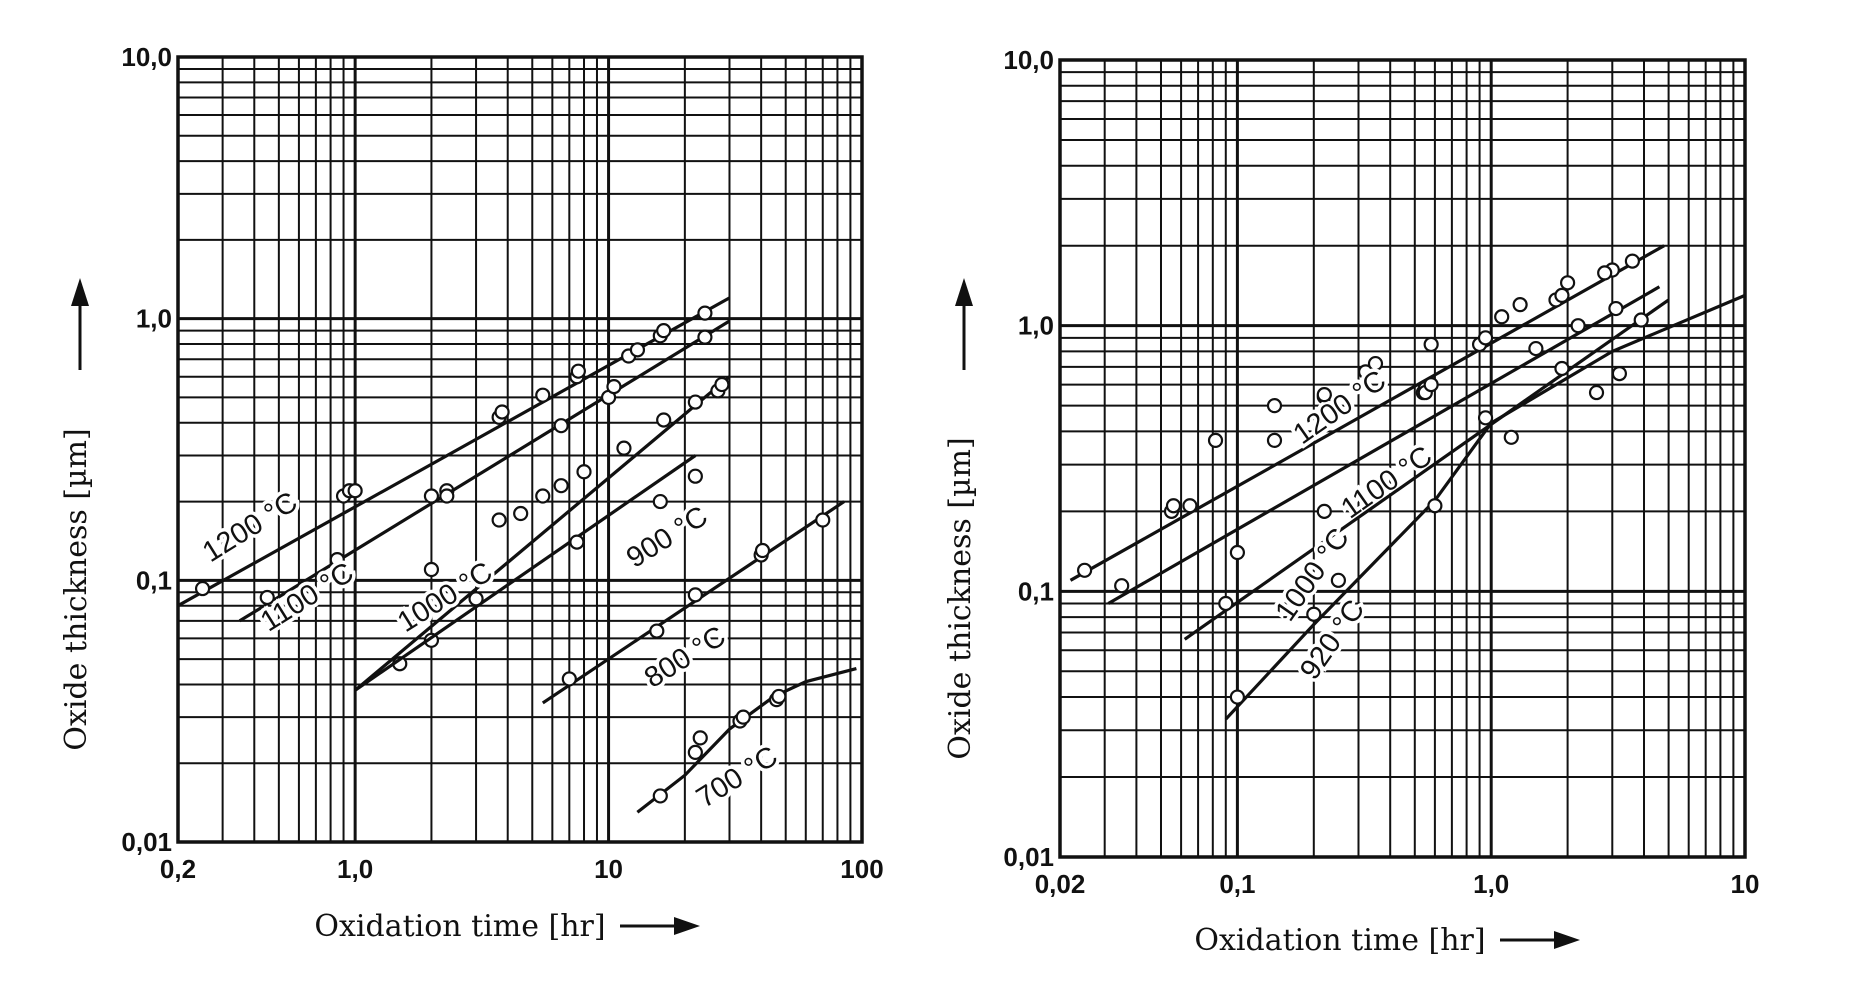 Image resolution: width=1861 pixels, height=981 pixels. What do you see at coordinates (178, 869) in the screenshot?
I see `x-tick-label: 0,2` at bounding box center [178, 869].